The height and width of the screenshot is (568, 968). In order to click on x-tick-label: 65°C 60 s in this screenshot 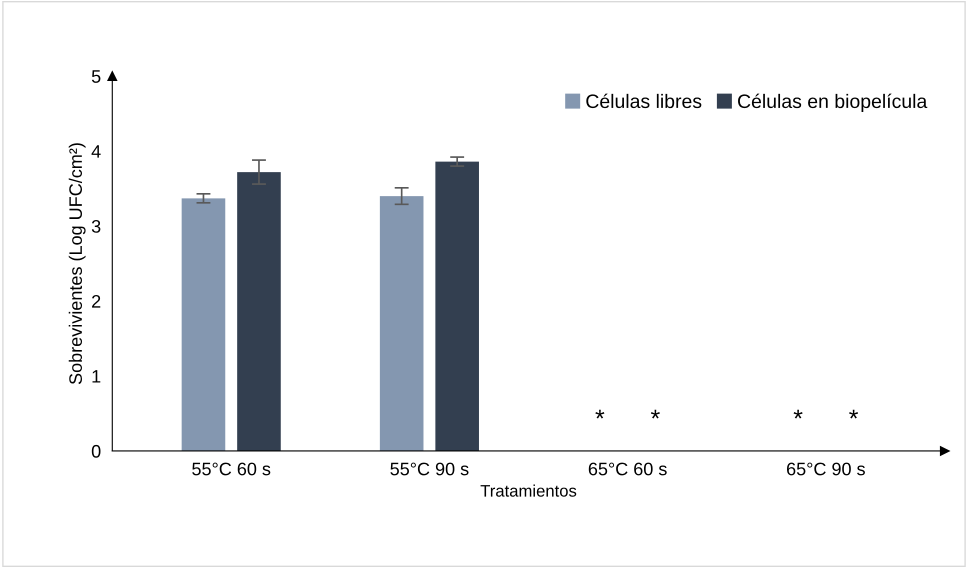, I will do `click(627, 469)`.